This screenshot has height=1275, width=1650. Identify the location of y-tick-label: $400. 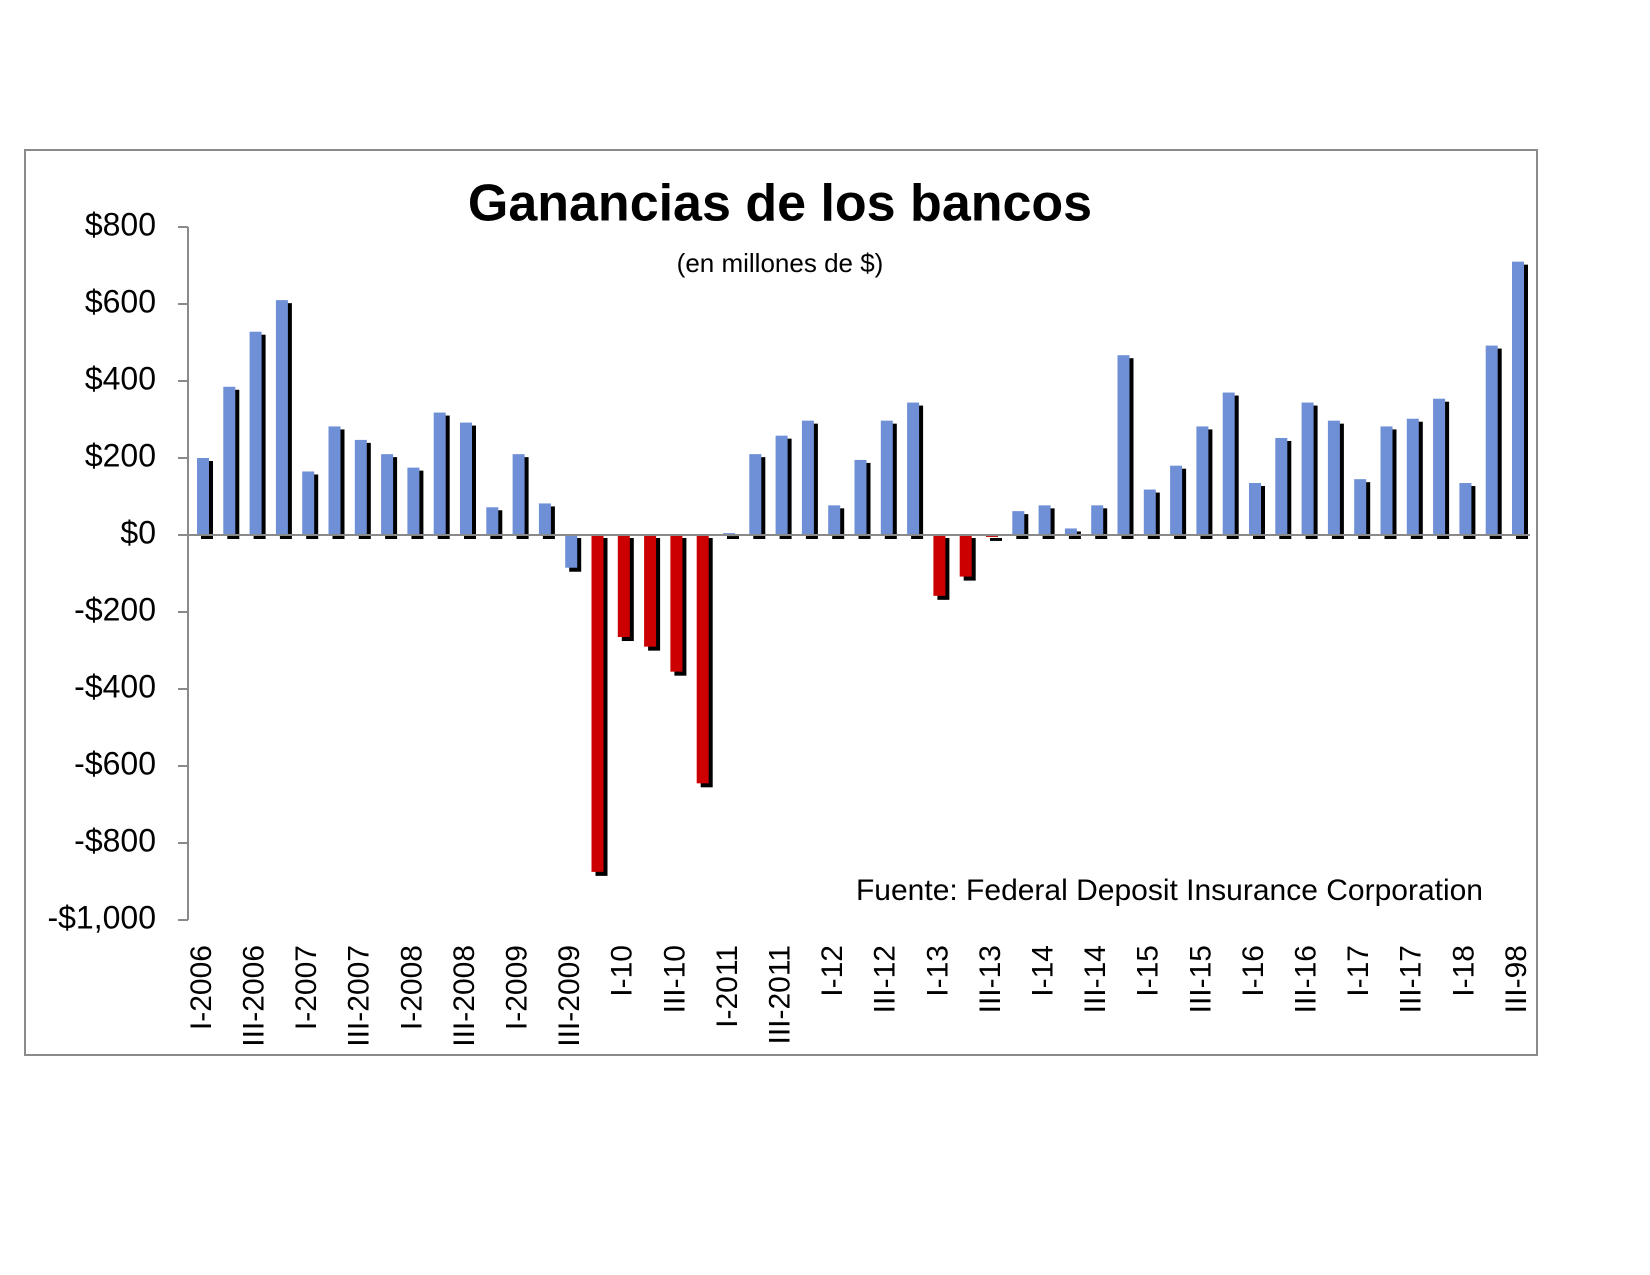
(120, 378).